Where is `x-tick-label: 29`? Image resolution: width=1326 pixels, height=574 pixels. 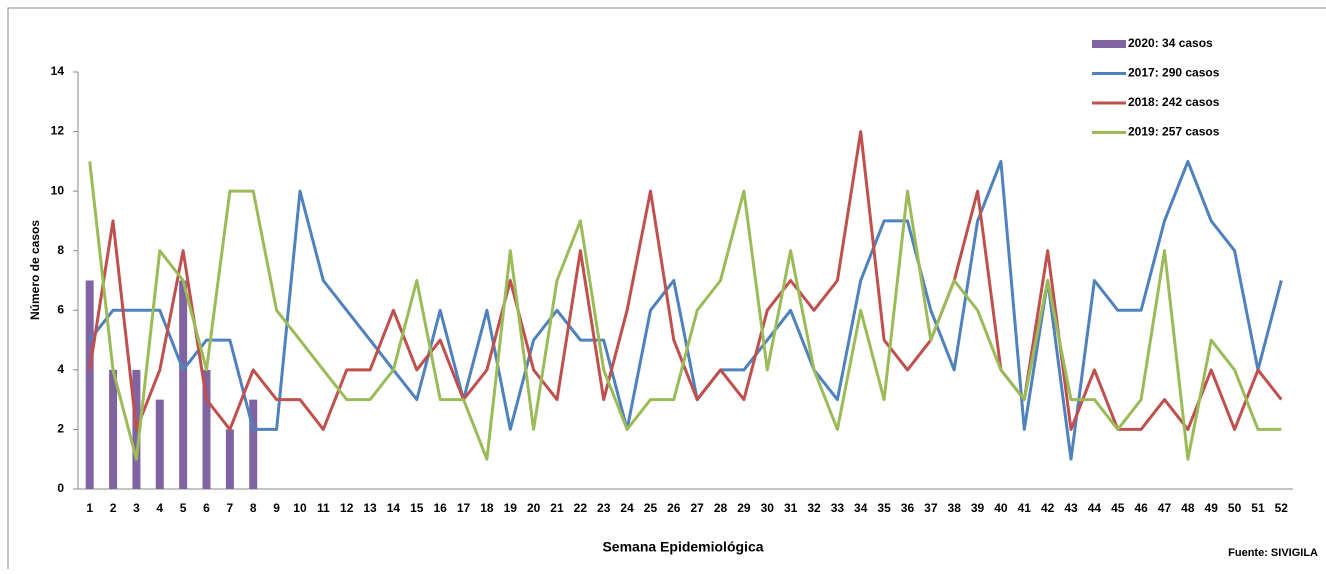
x-tick-label: 29 is located at coordinates (744, 508).